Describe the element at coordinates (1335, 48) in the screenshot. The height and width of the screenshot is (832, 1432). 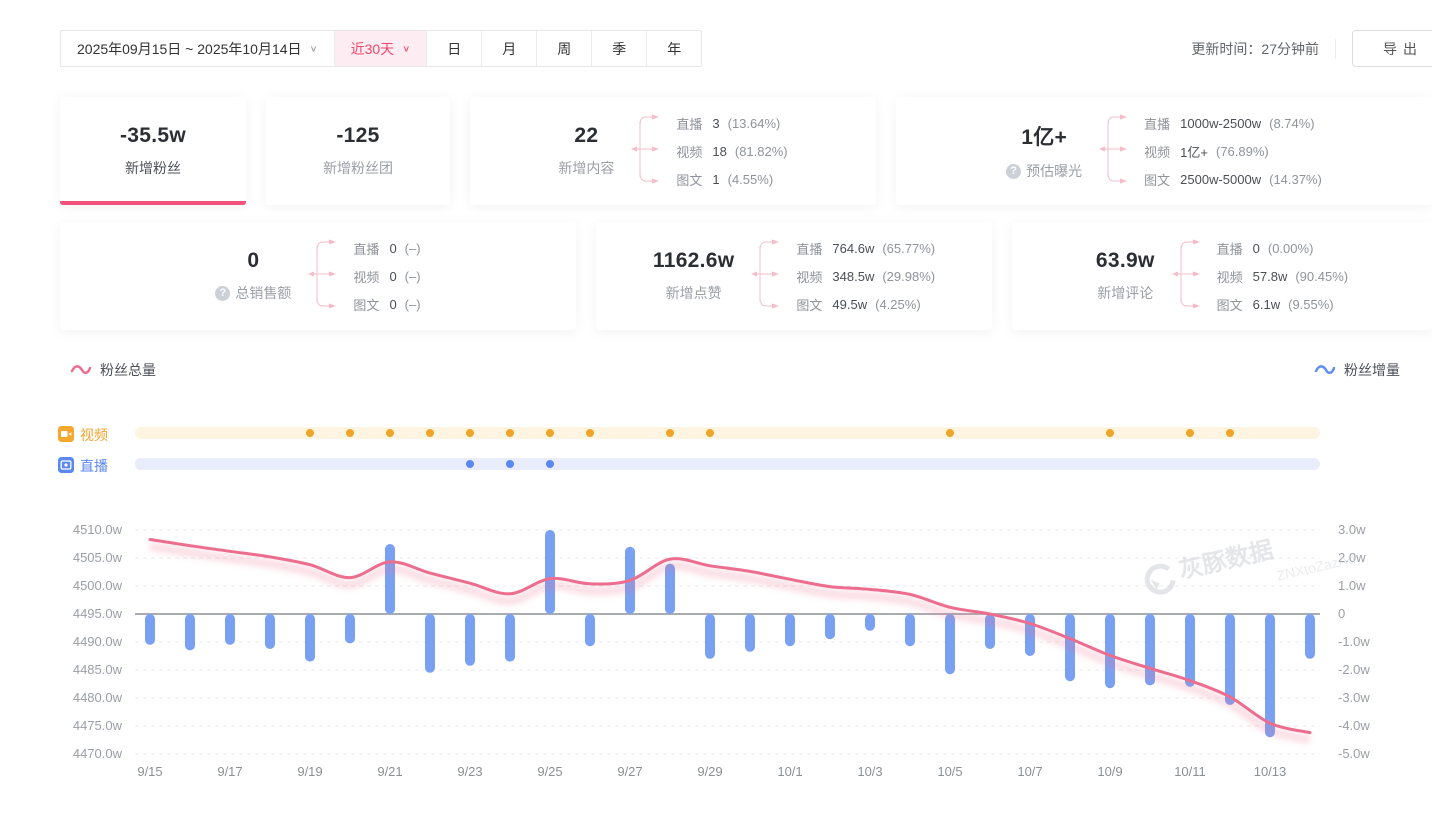
I see `divider` at that location.